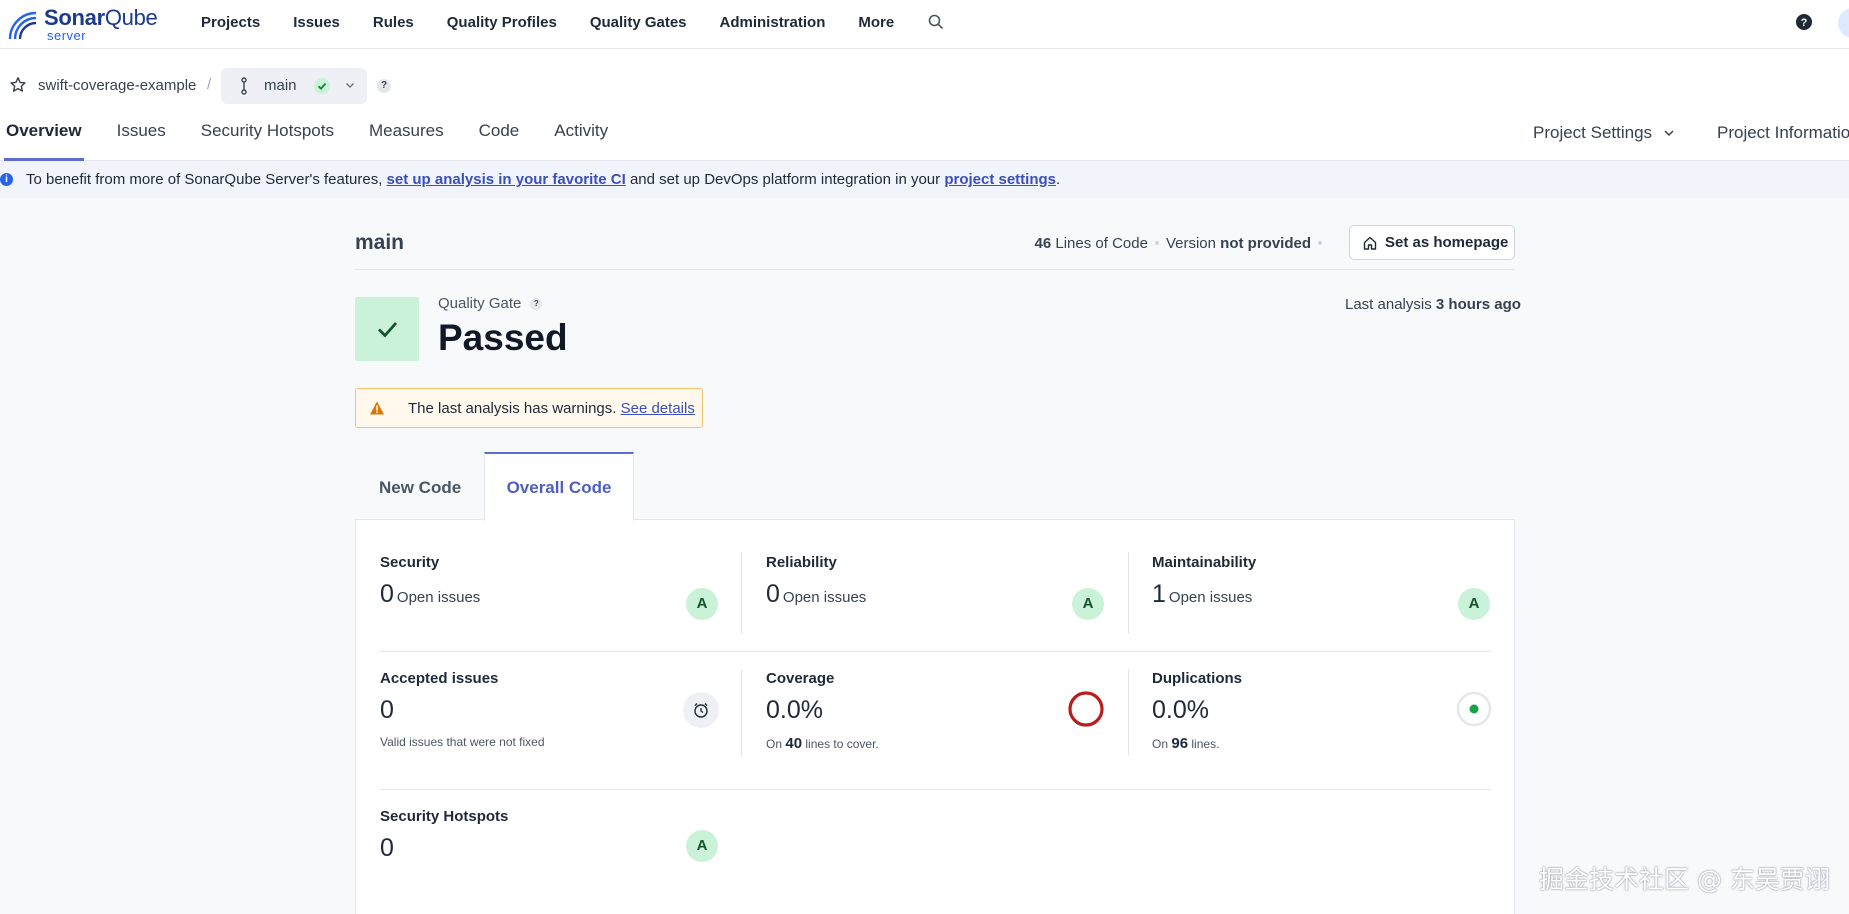 Image resolution: width=1849 pixels, height=914 pixels. I want to click on branch-icon, so click(244, 86).